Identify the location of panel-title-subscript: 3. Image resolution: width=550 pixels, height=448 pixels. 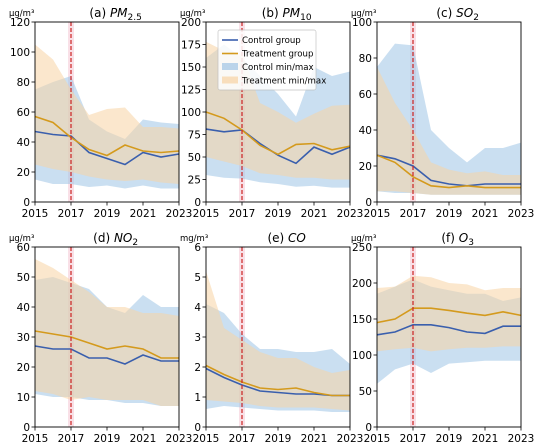
(471, 243).